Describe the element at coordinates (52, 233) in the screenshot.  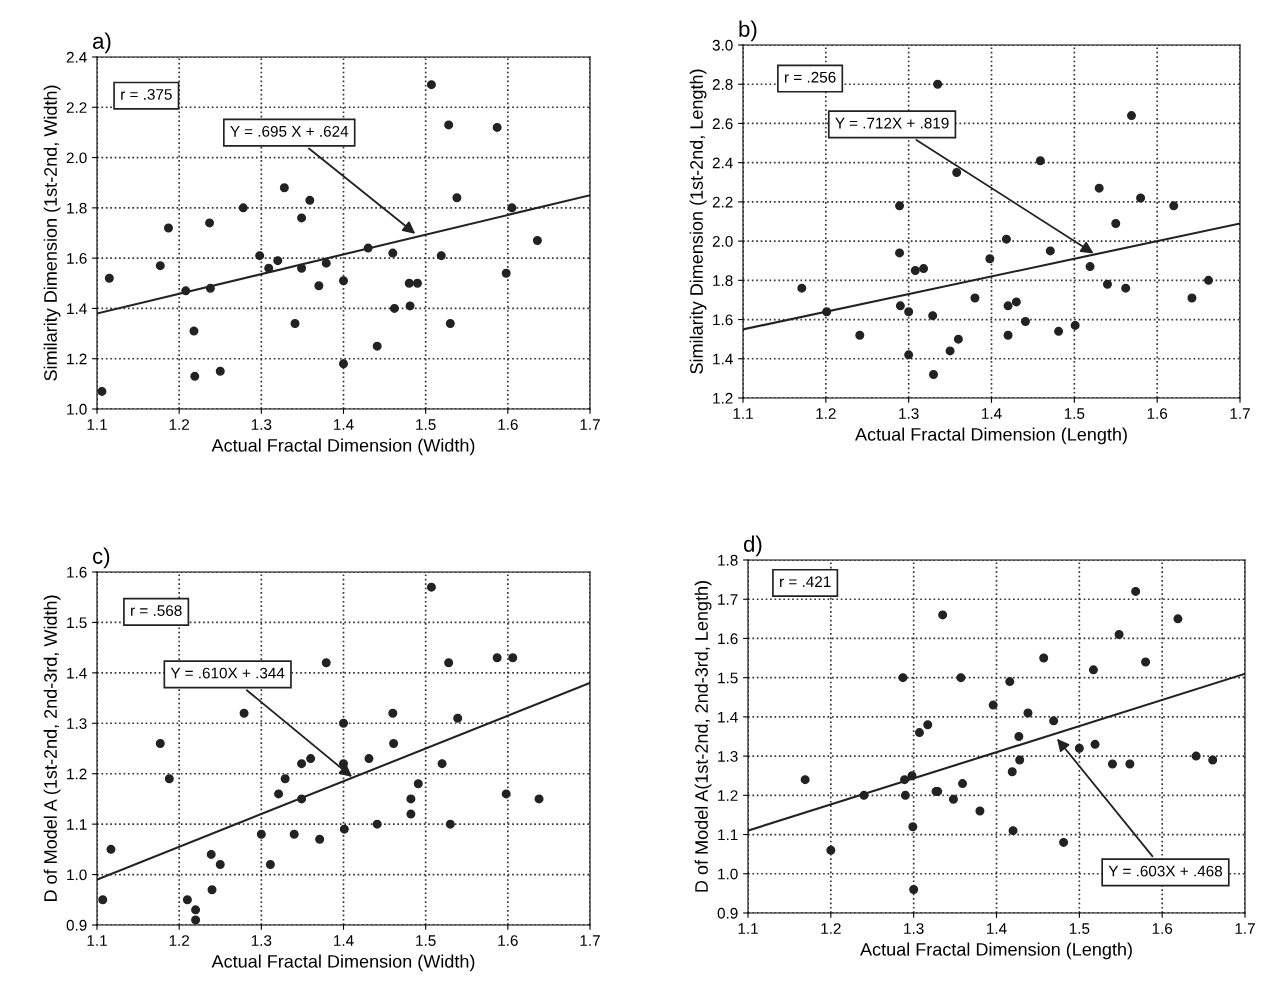
I see `y-axis-title: Similarity Dimension (1st-2nd, Width)` at that location.